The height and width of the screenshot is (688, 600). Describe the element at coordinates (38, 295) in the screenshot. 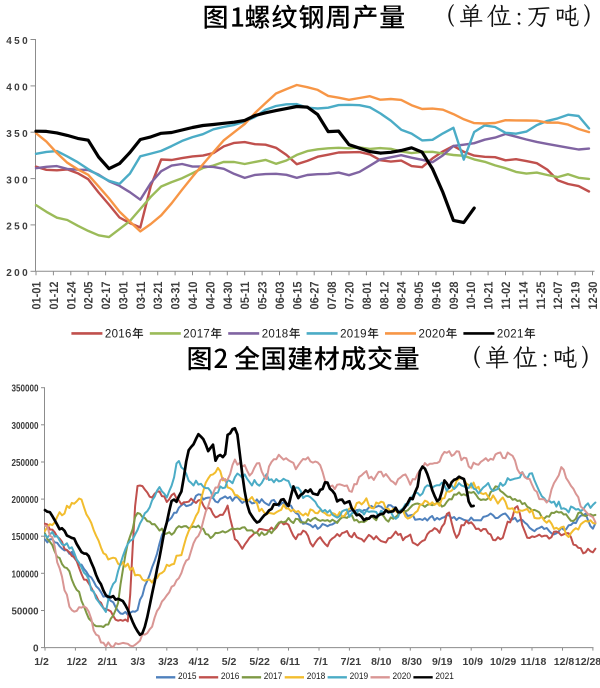

I see `svg-text: 01-01` at that location.